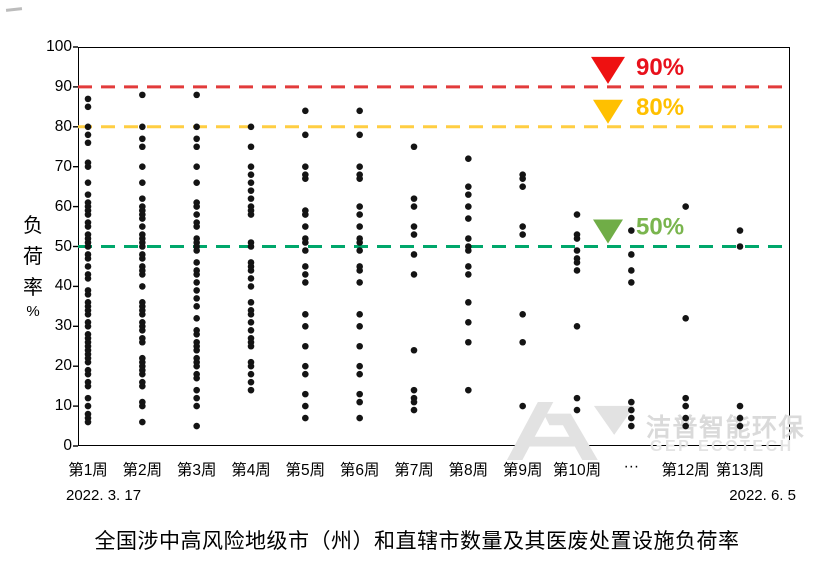 The height and width of the screenshot is (561, 834). Describe the element at coordinates (468, 470) in the screenshot. I see `x-tick-label: 第8周` at that location.